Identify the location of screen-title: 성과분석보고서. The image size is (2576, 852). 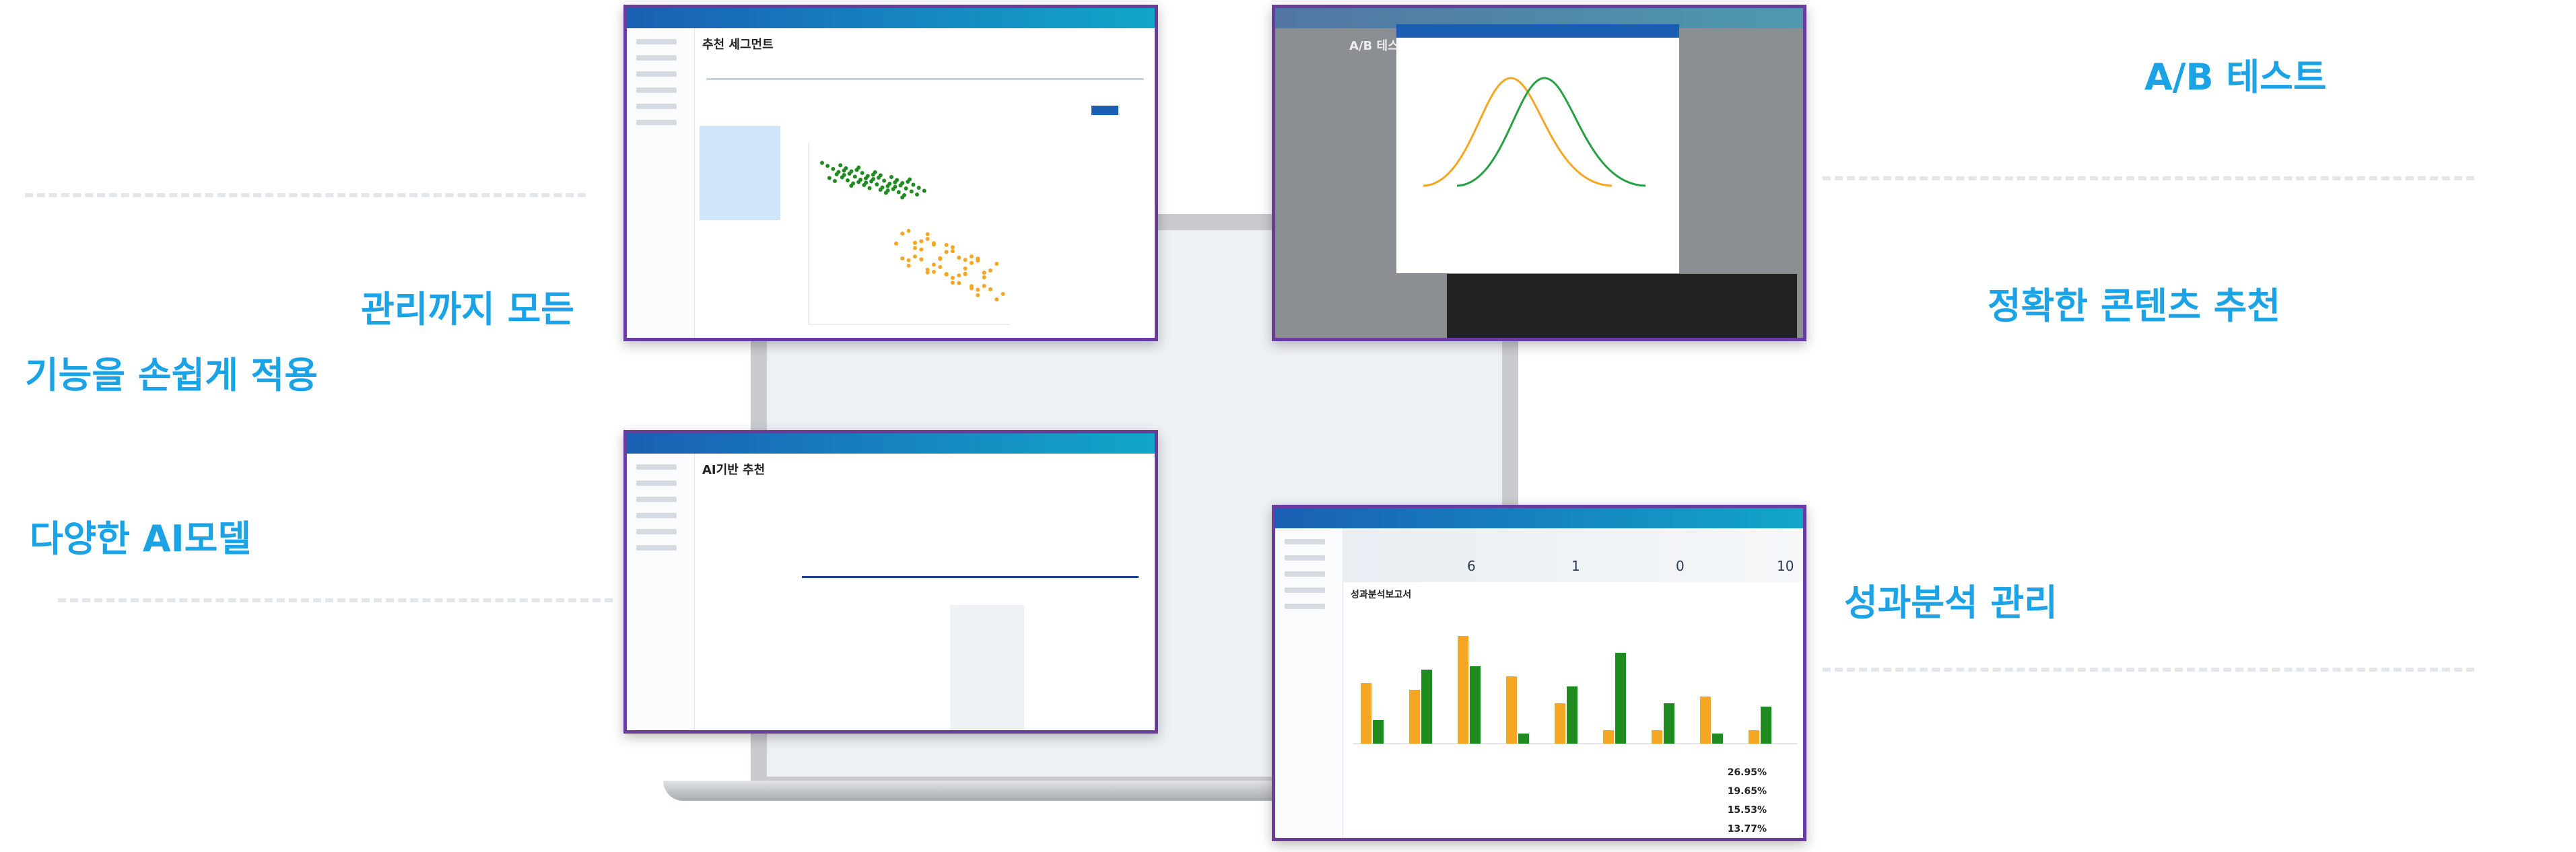
(1381, 595).